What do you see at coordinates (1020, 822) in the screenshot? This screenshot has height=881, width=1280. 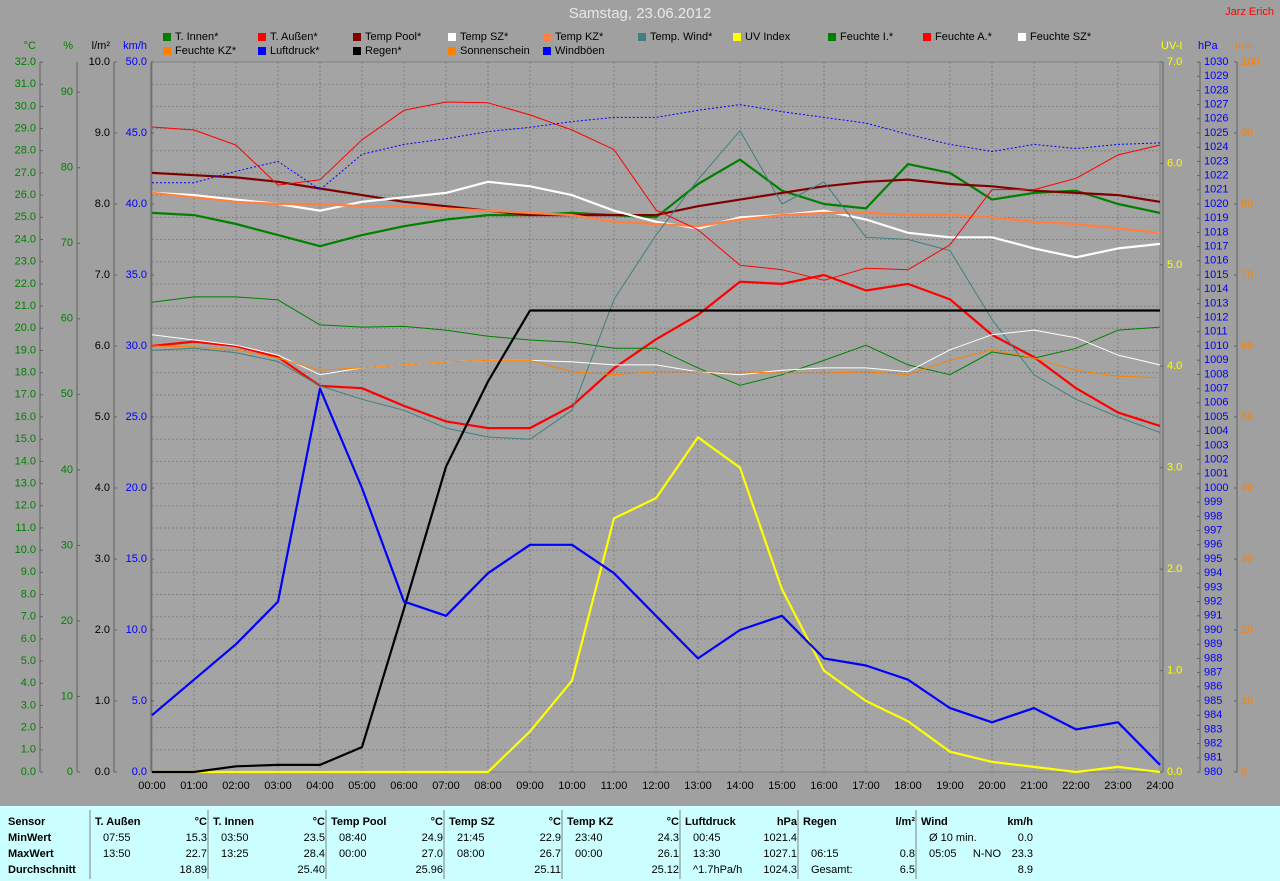 I see `group-unit: km/h` at bounding box center [1020, 822].